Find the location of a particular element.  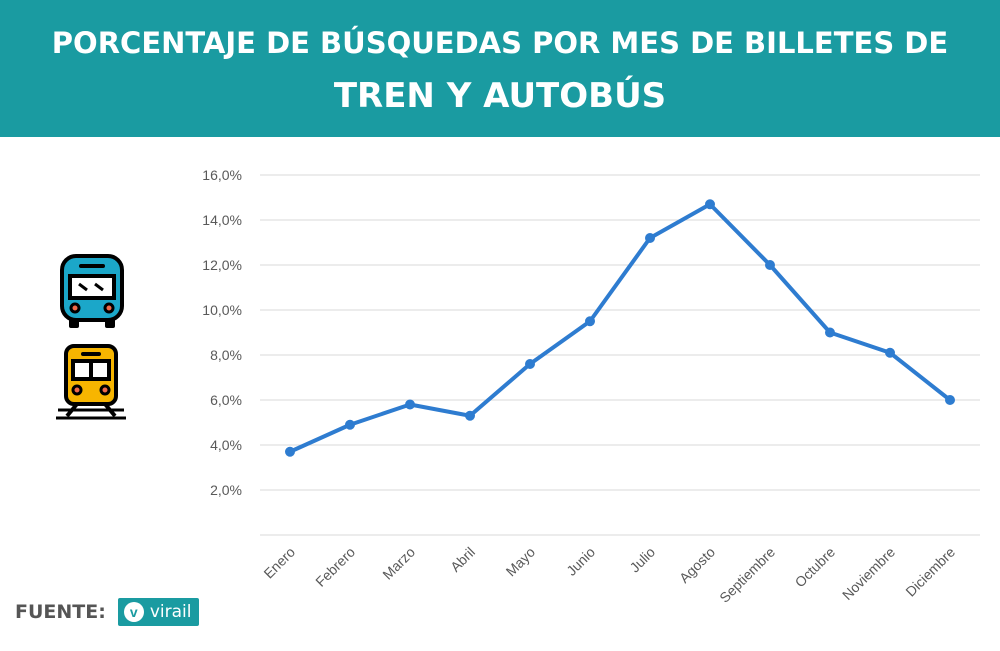

x-tick-label: Febrero is located at coordinates (335, 567).